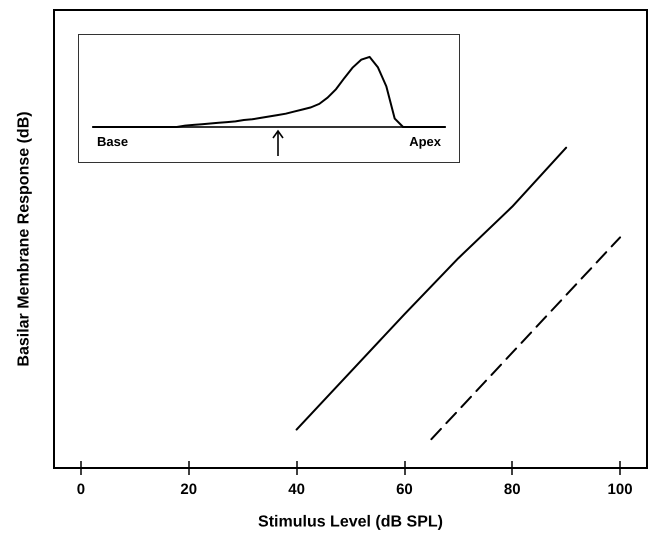  Describe the element at coordinates (404, 489) in the screenshot. I see `x-tick-label: 60` at that location.